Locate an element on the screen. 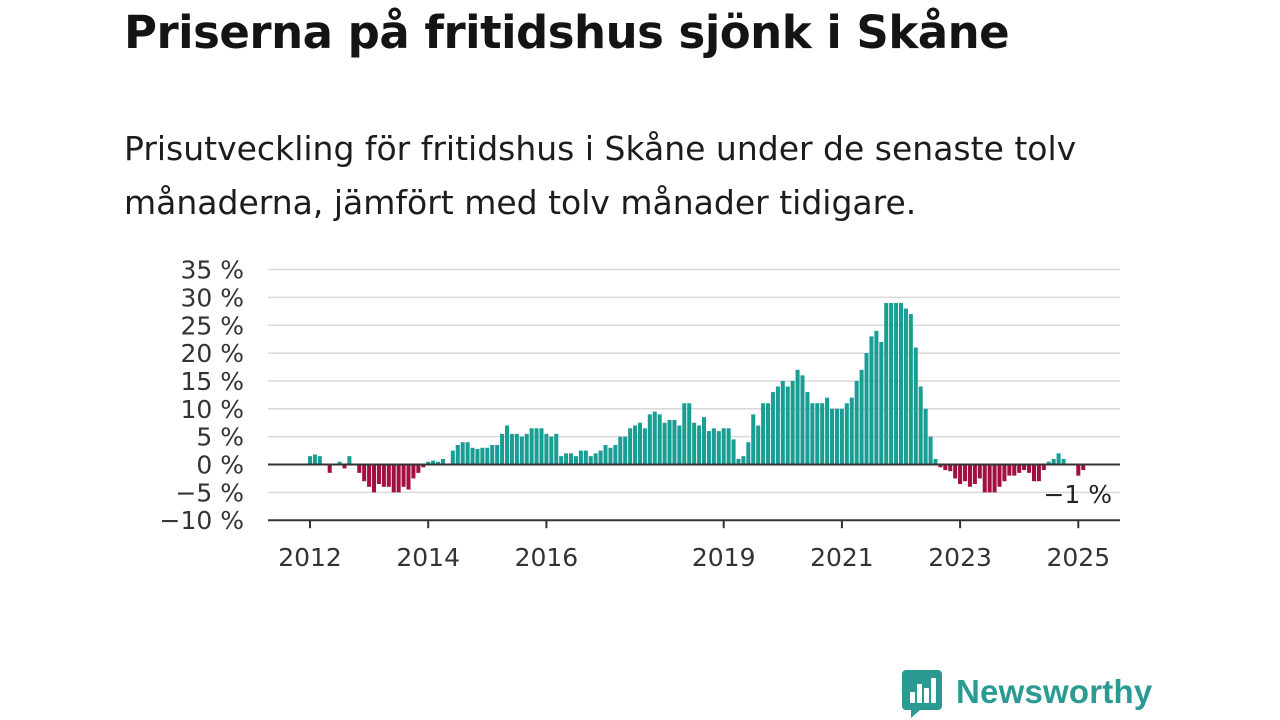 This screenshot has width=1280, height=720. y-tick-label: 5 % is located at coordinates (220, 437).